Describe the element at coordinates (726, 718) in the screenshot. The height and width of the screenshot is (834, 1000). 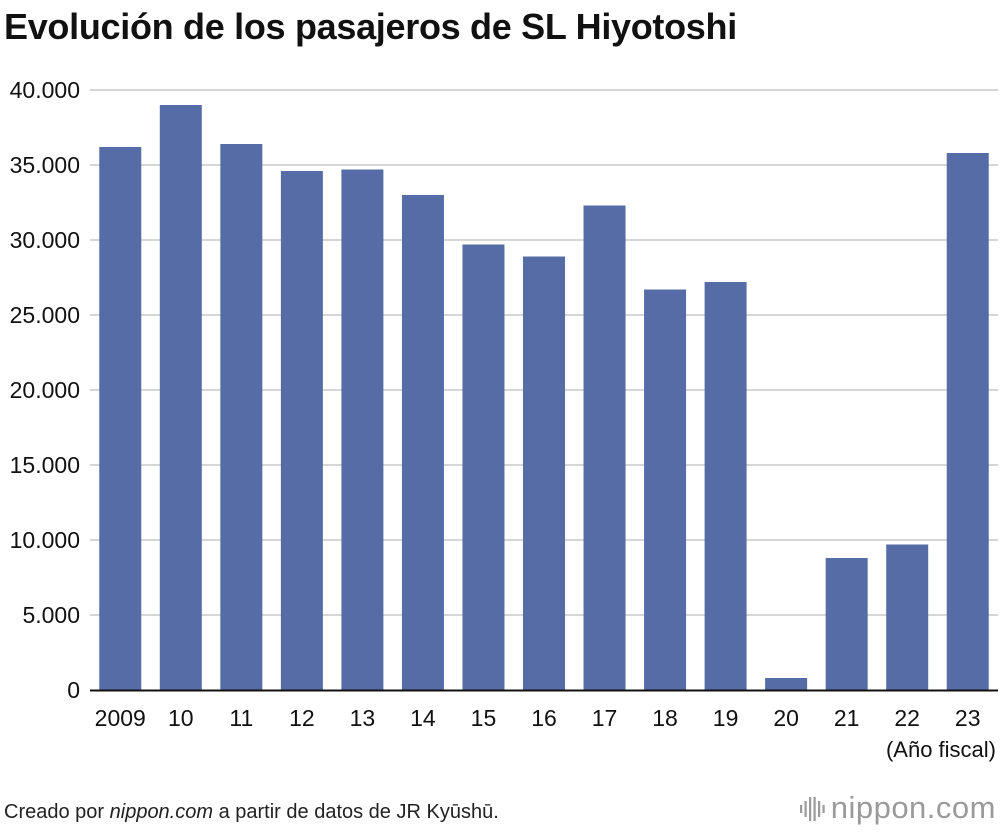
I see `x-tick-label: 19` at that location.